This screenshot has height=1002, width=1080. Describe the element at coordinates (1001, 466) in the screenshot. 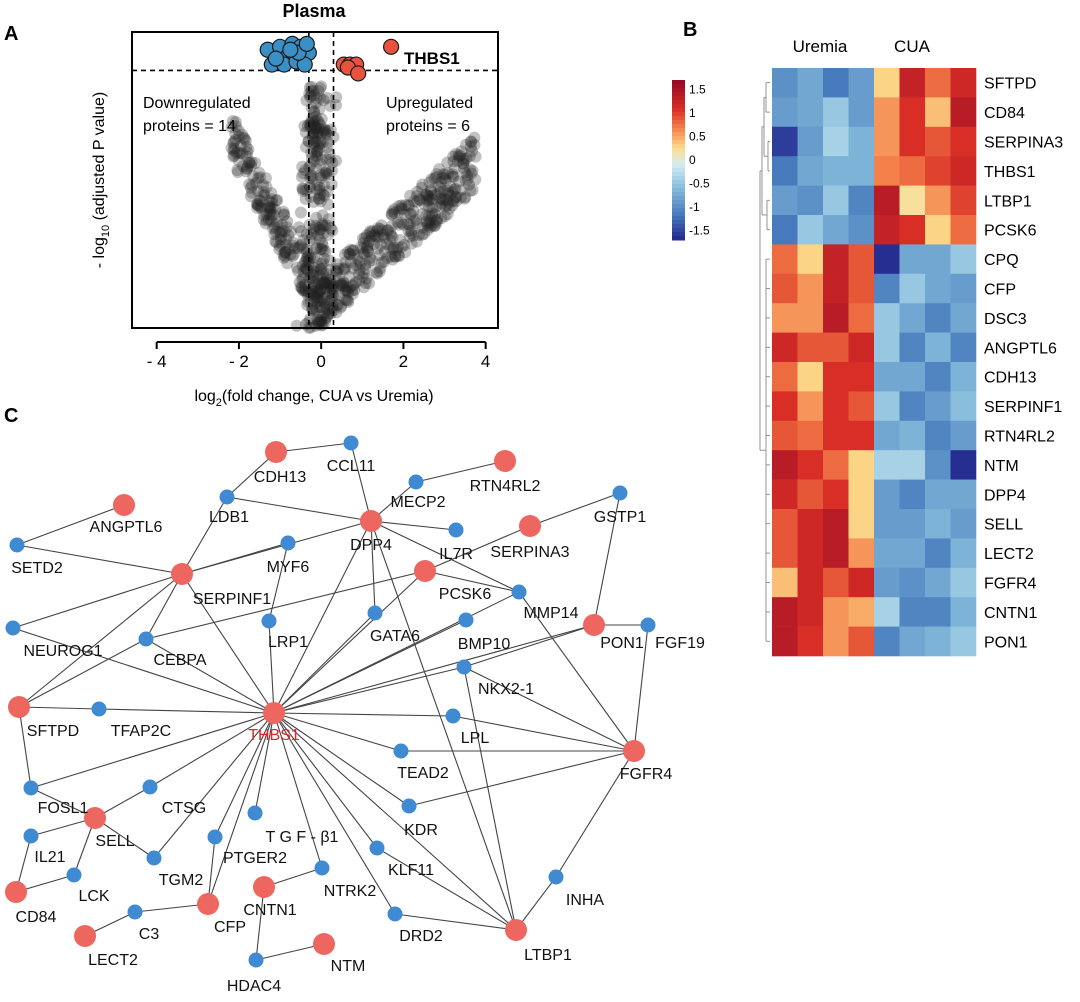

I see `heatmap-row-label: NTM` at that location.